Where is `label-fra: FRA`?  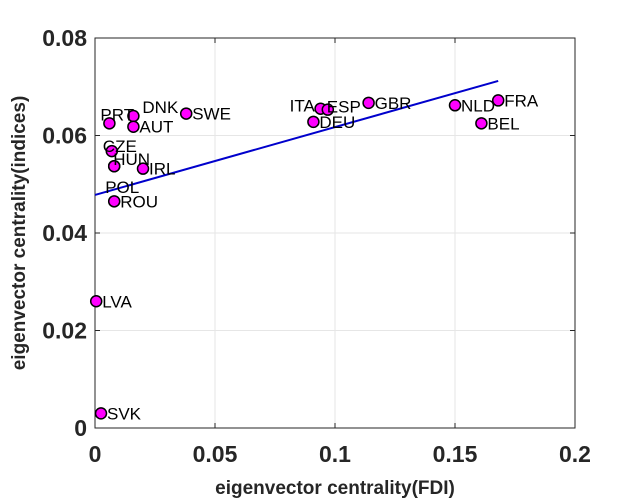 label-fra: FRA is located at coordinates (521, 100).